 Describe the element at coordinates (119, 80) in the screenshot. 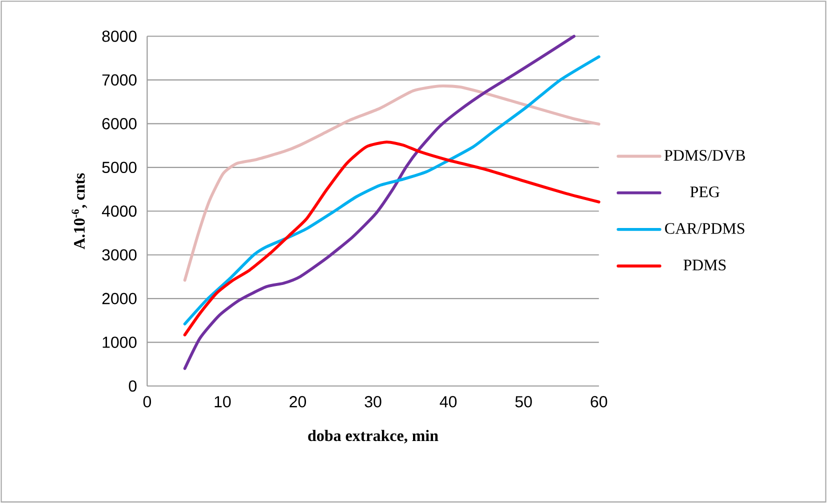

I see `y-tick-label: 7000` at that location.